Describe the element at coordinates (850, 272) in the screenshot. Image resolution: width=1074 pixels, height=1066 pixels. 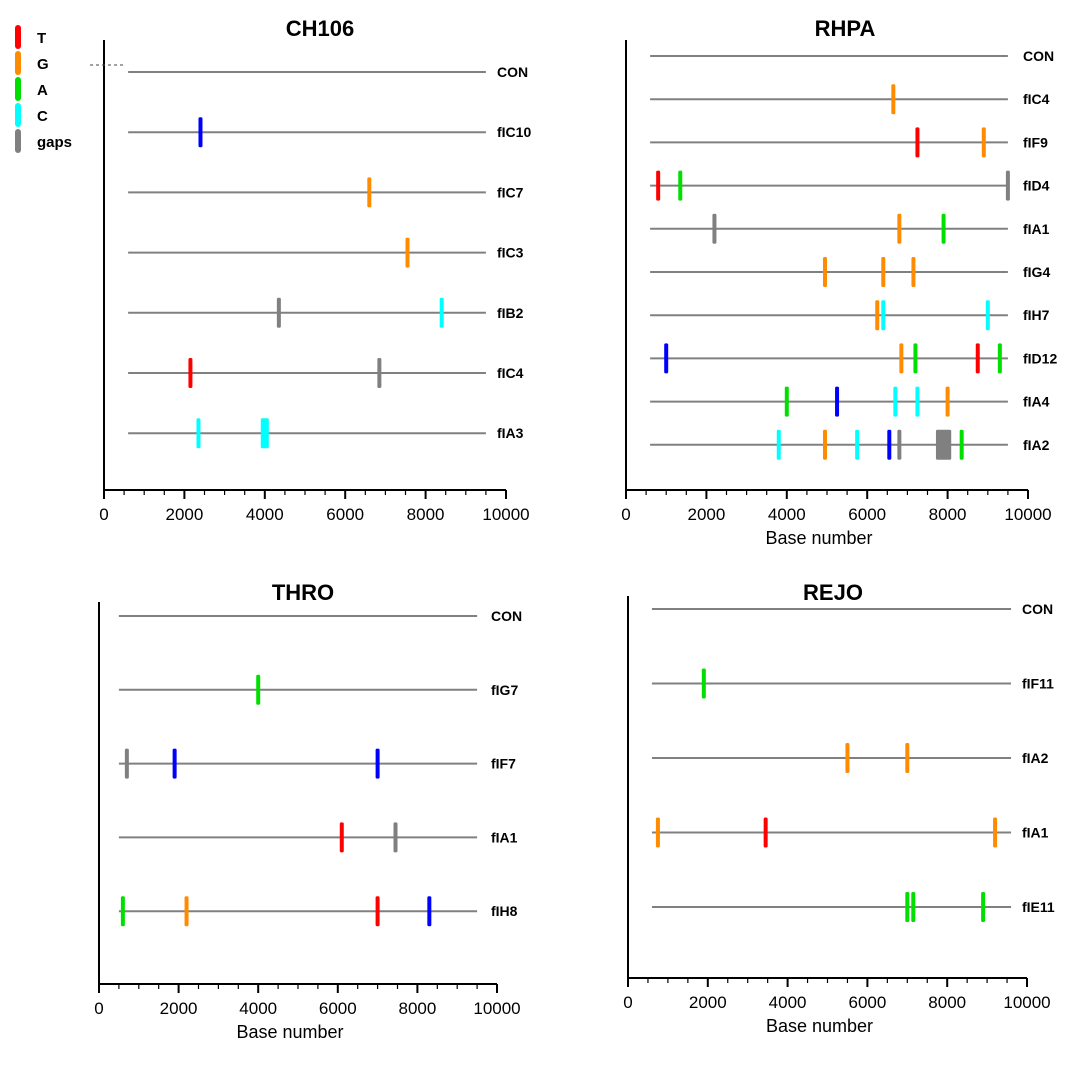
I see `sequence-row-fig4: fIG4` at that location.